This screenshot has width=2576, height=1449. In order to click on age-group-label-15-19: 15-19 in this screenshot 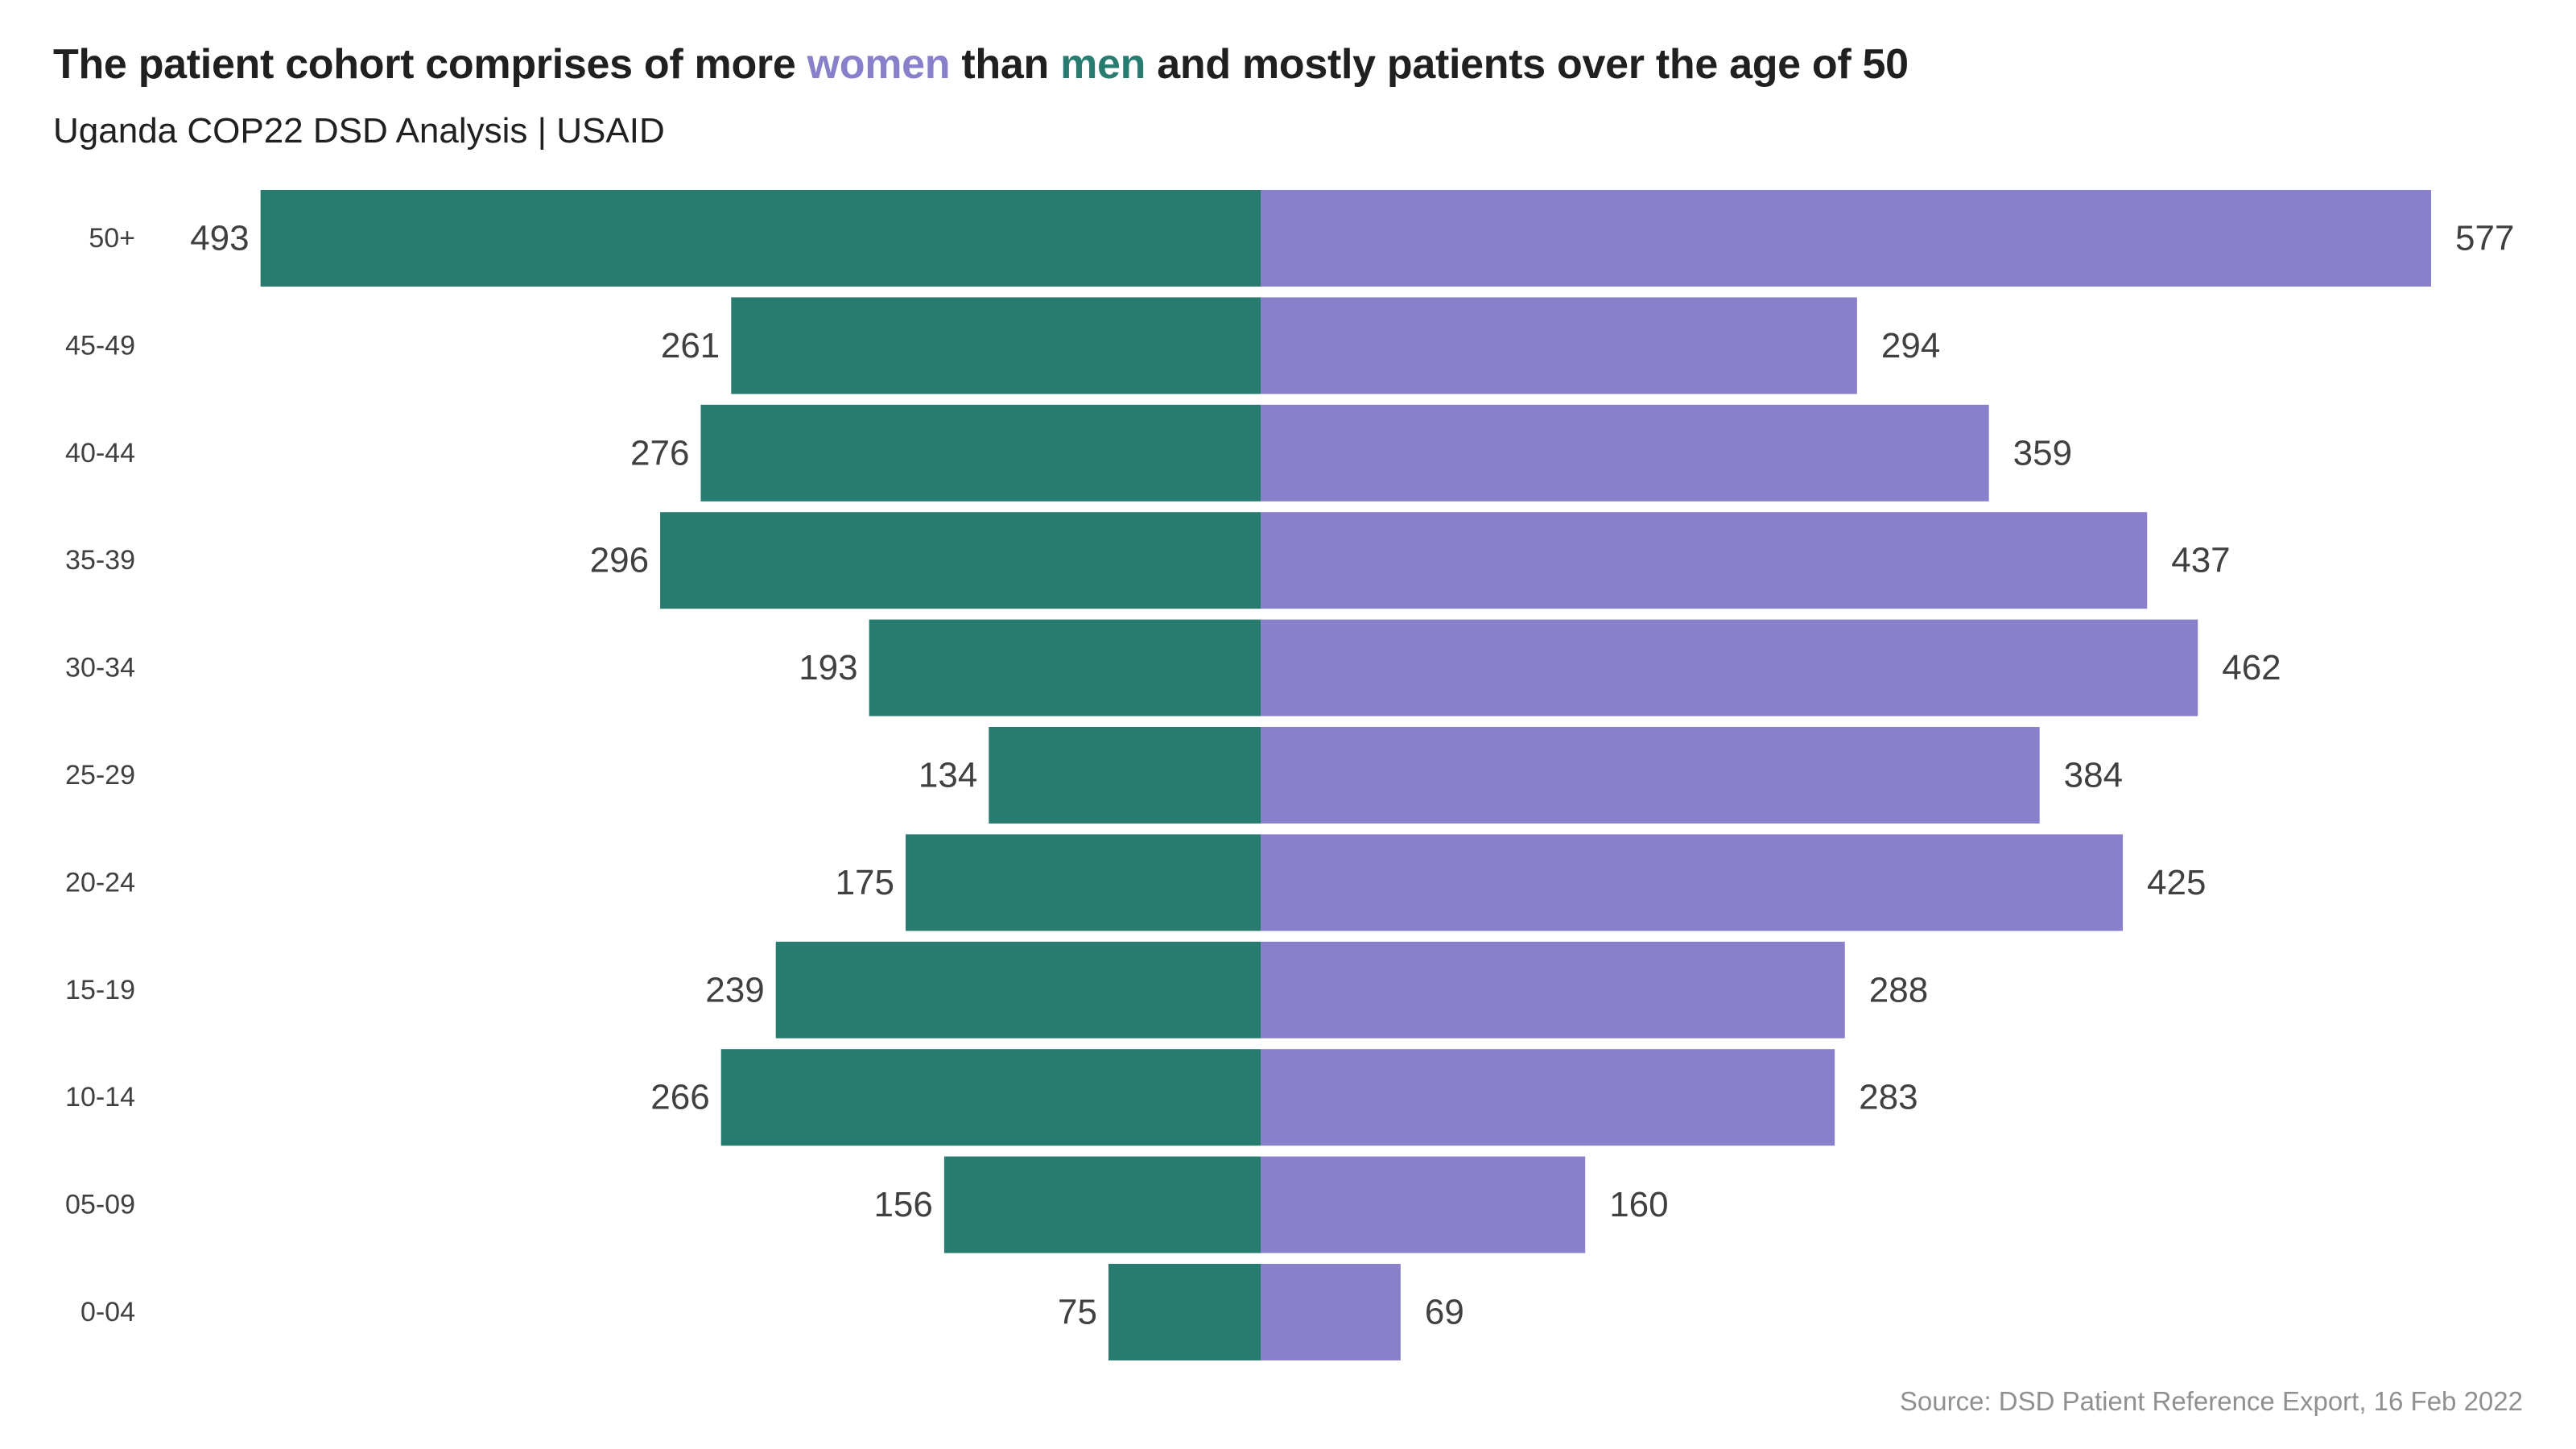, I will do `click(100, 990)`.